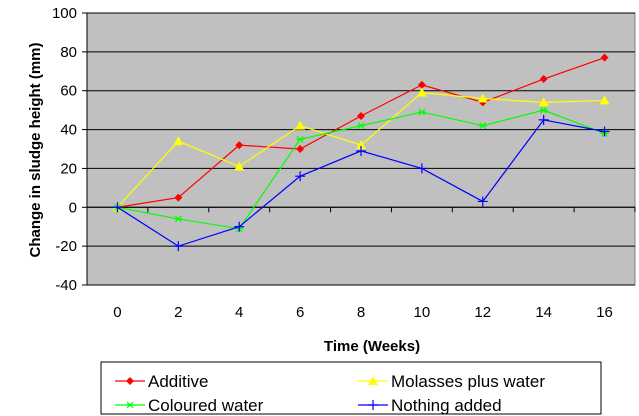  Describe the element at coordinates (178, 381) in the screenshot. I see `legend-label: Additive` at that location.